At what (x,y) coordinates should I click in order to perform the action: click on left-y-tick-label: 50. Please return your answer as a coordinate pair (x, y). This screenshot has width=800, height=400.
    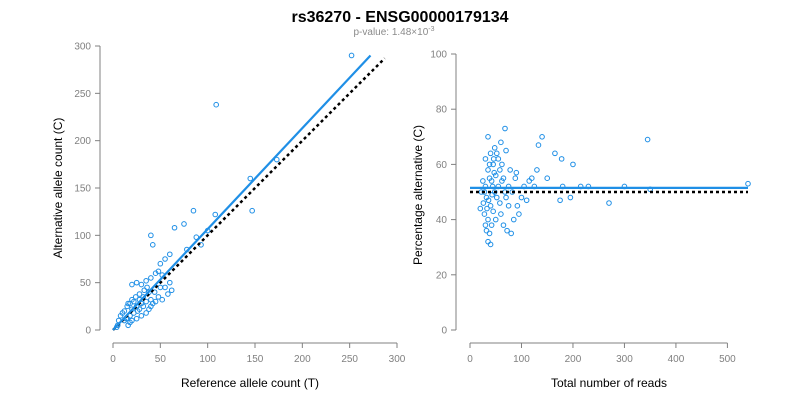
    Looking at the image, I should click on (86, 283).